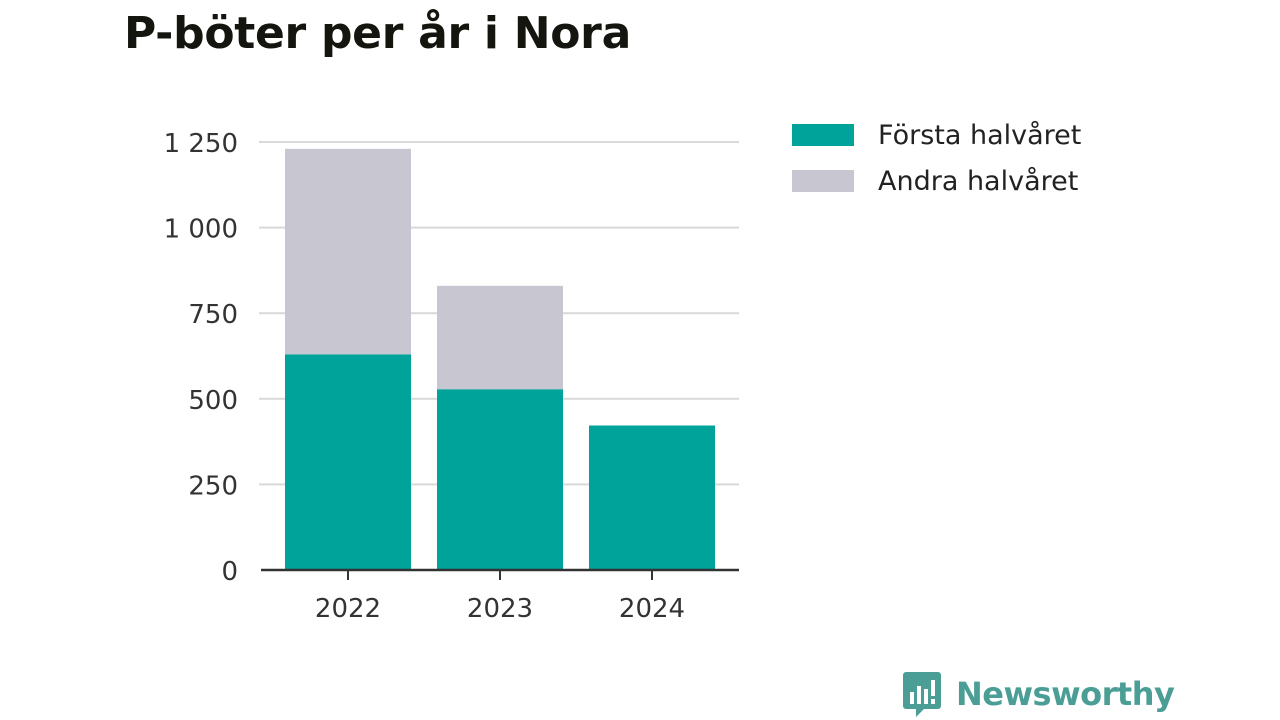 The width and height of the screenshot is (1280, 720). I want to click on y-tick-label: 1 250, so click(201, 144).